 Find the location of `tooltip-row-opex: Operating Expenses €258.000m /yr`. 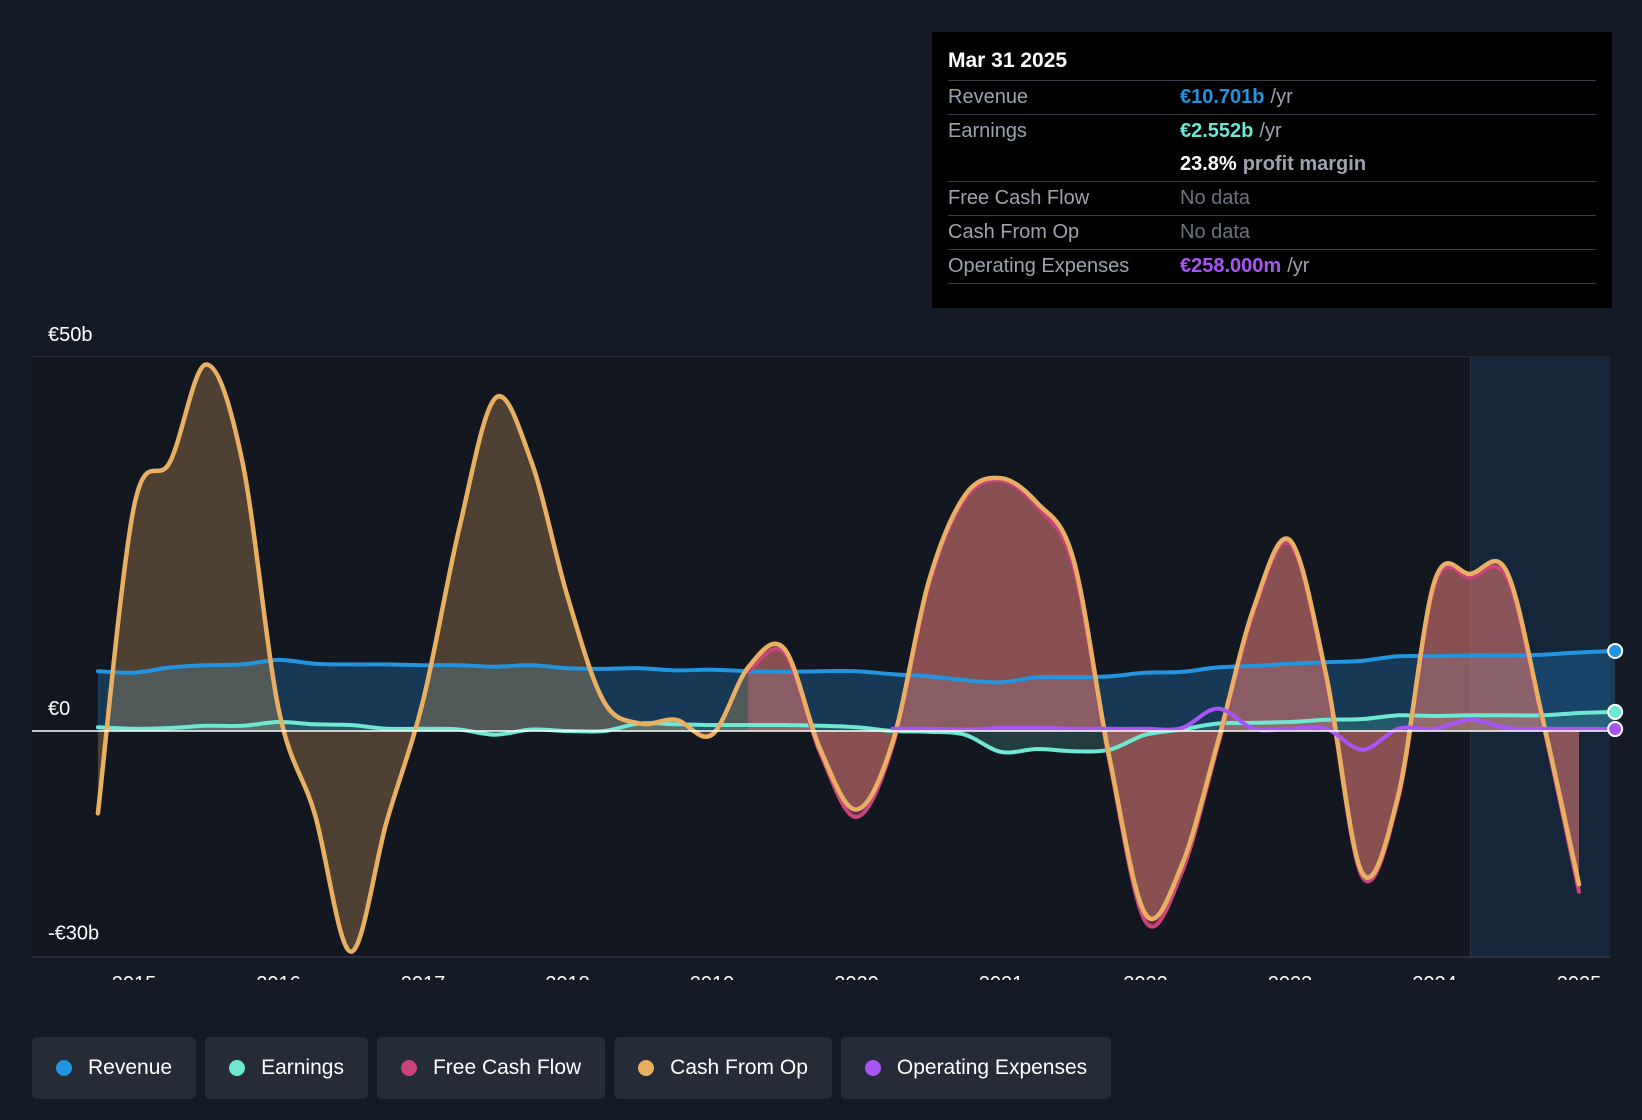

tooltip-row-opex: Operating Expenses €258.000m /yr is located at coordinates (1272, 267).